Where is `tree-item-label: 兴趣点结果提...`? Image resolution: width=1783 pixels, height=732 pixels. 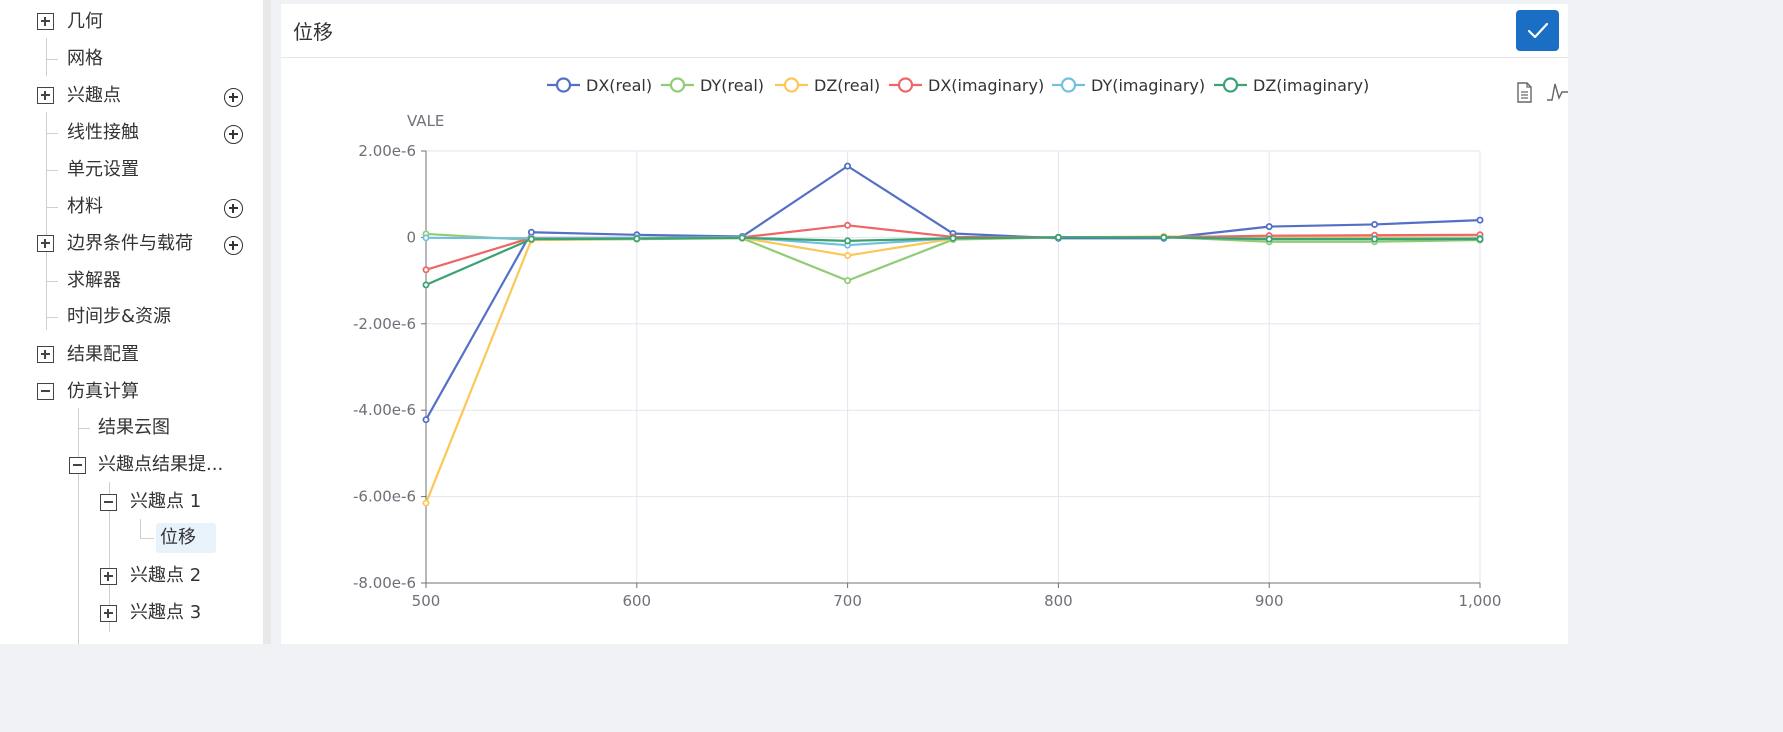 tree-item-label: 兴趣点结果提... is located at coordinates (161, 464).